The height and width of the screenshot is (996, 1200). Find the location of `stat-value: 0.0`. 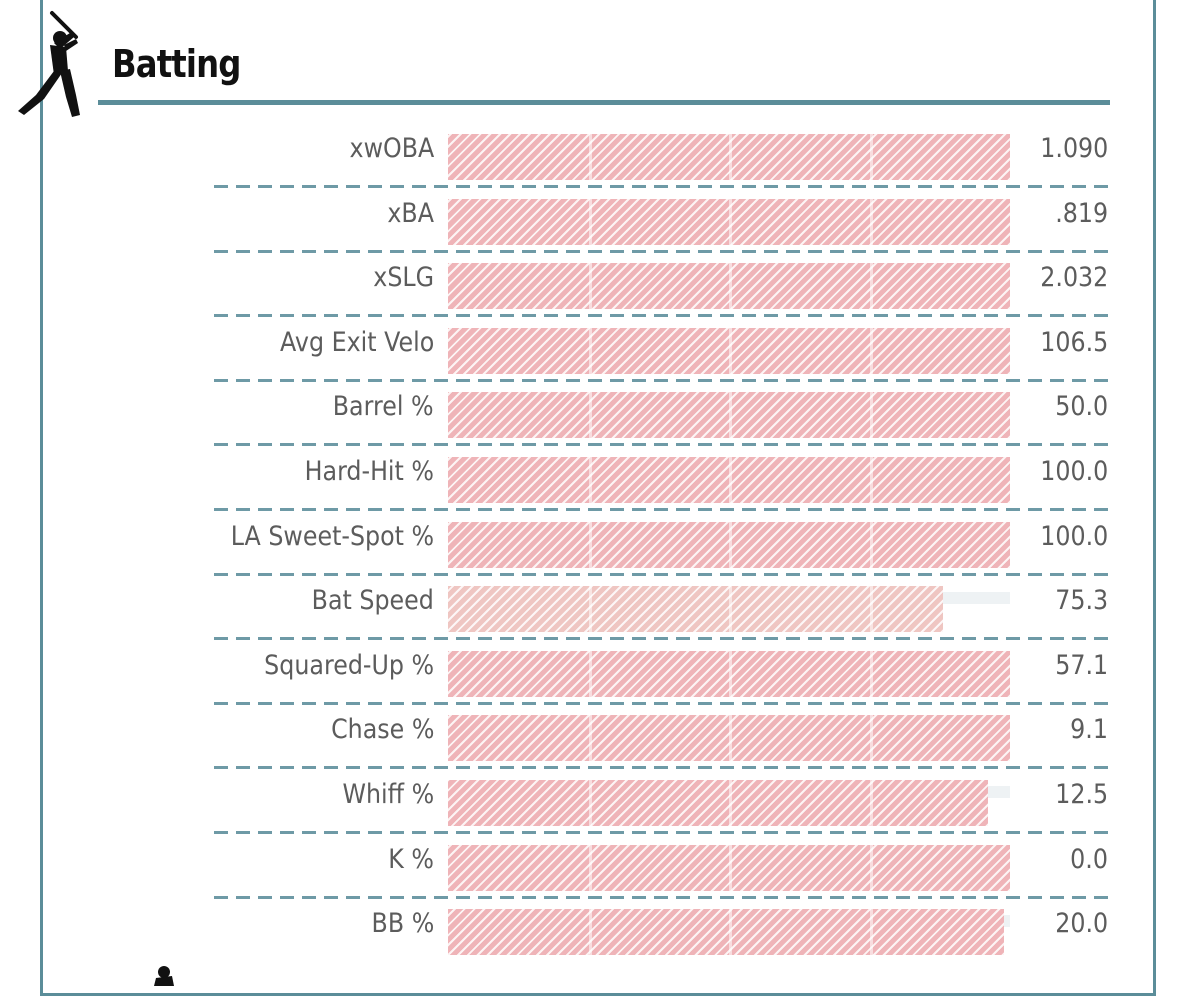

stat-value: 0.0 is located at coordinates (1089, 859).